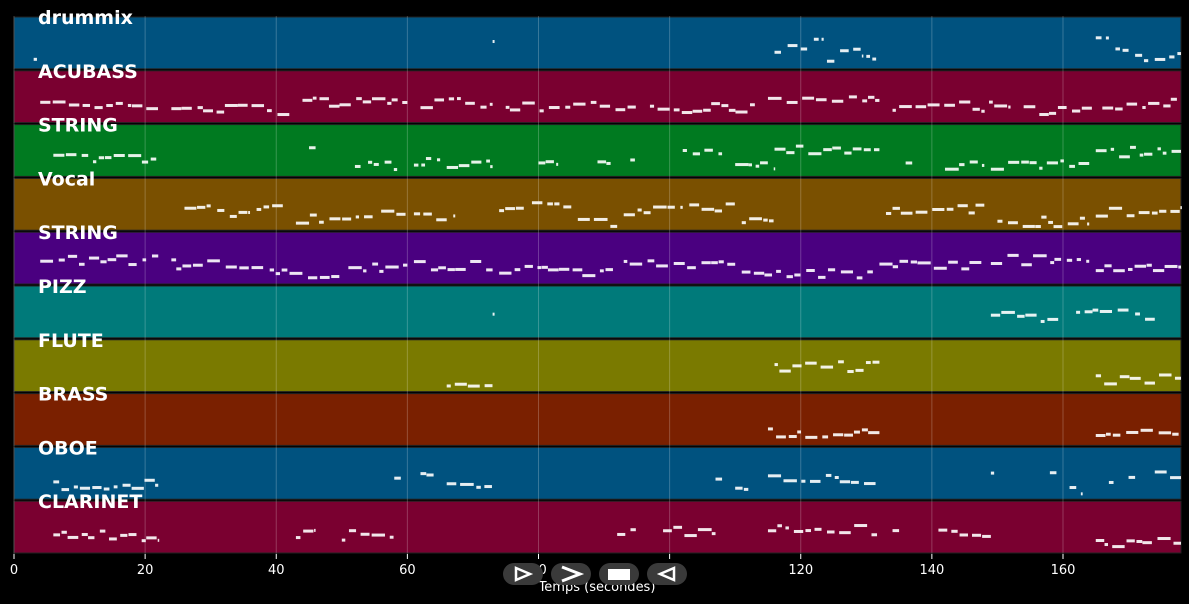 The height and width of the screenshot is (604, 1189). I want to click on play-backward-button, so click(667, 574).